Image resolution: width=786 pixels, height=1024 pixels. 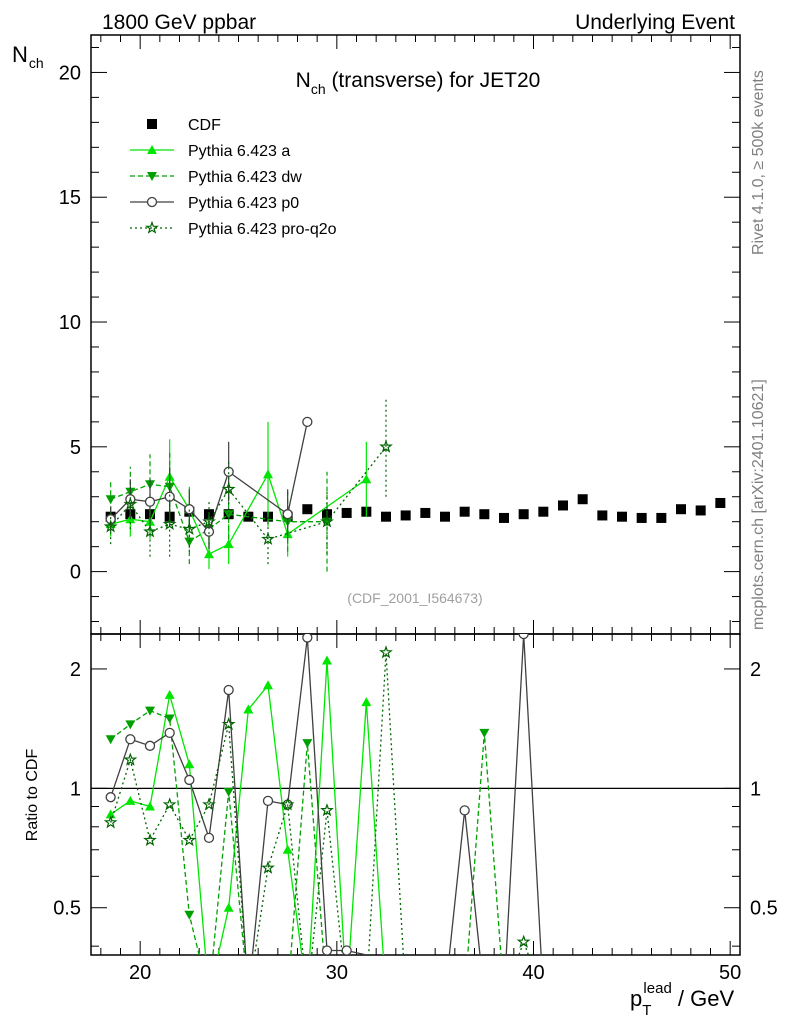 What do you see at coordinates (414, 484) in the screenshot?
I see `main-data-layer` at bounding box center [414, 484].